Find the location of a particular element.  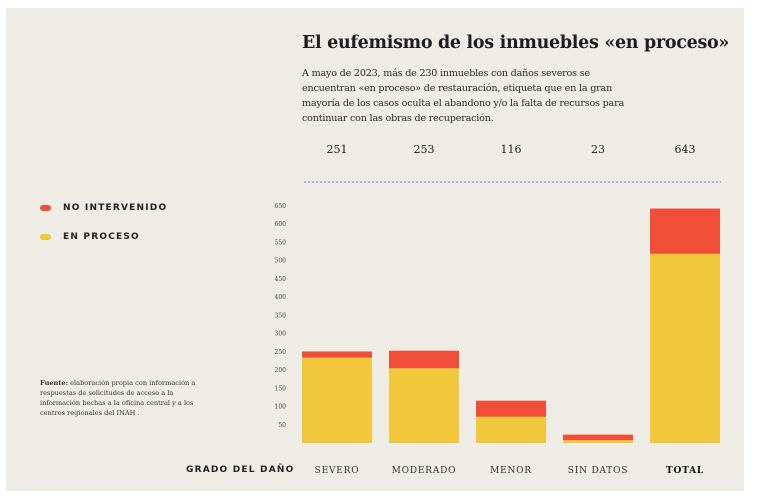

y-tick-label: 300 is located at coordinates (281, 334).